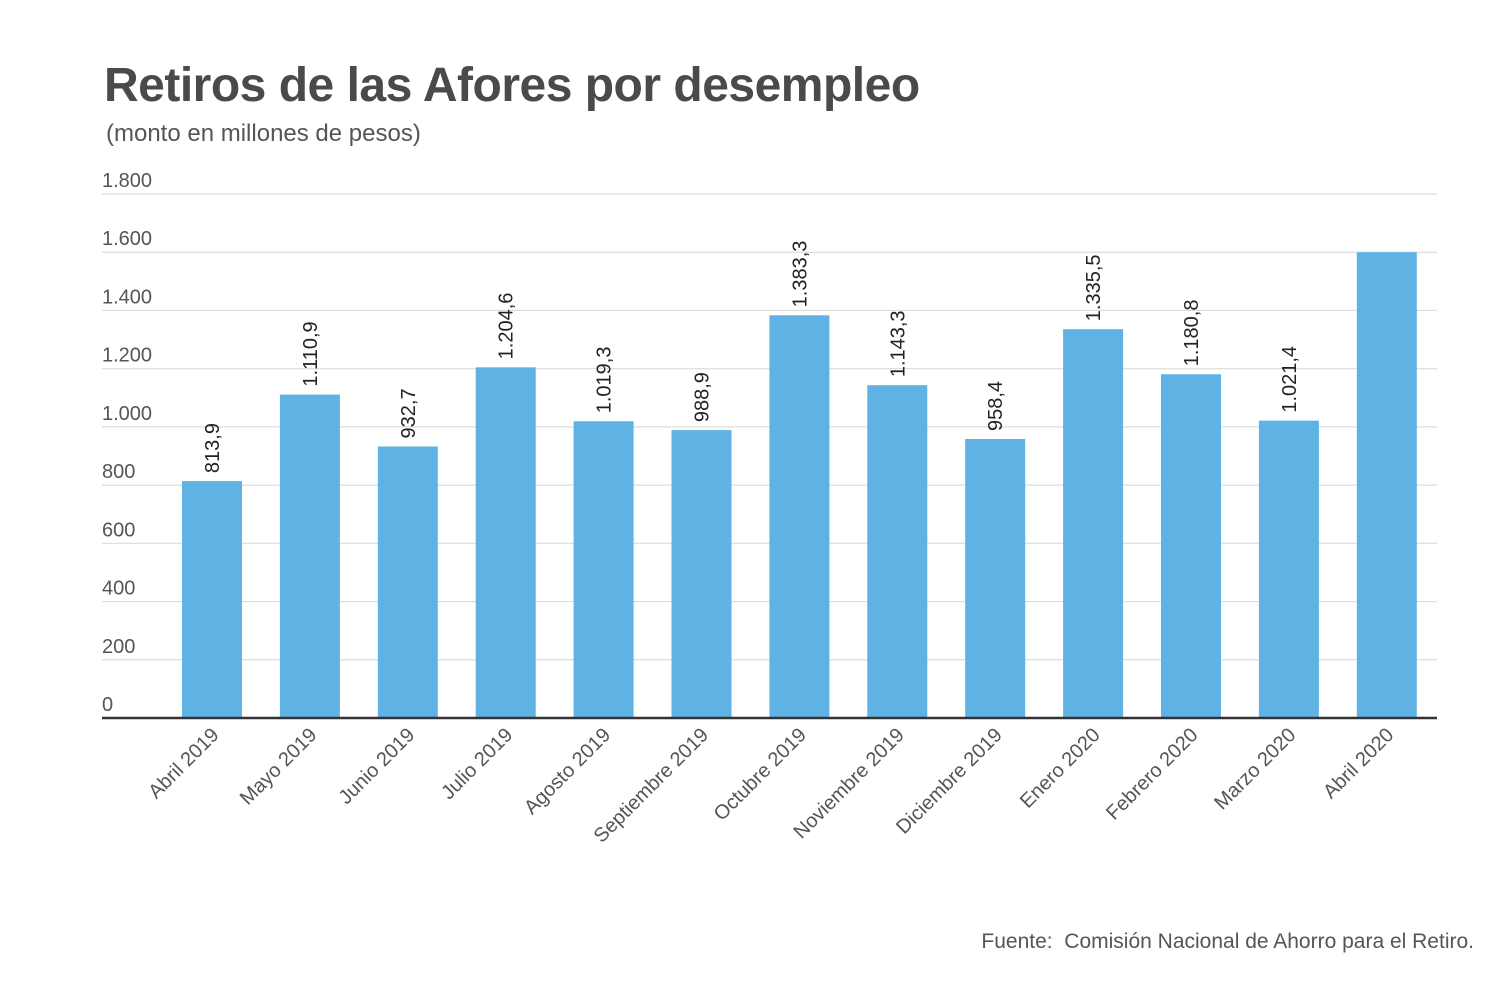 The width and height of the screenshot is (1500, 1001). Describe the element at coordinates (118, 530) in the screenshot. I see `y-tick-label: 600` at that location.